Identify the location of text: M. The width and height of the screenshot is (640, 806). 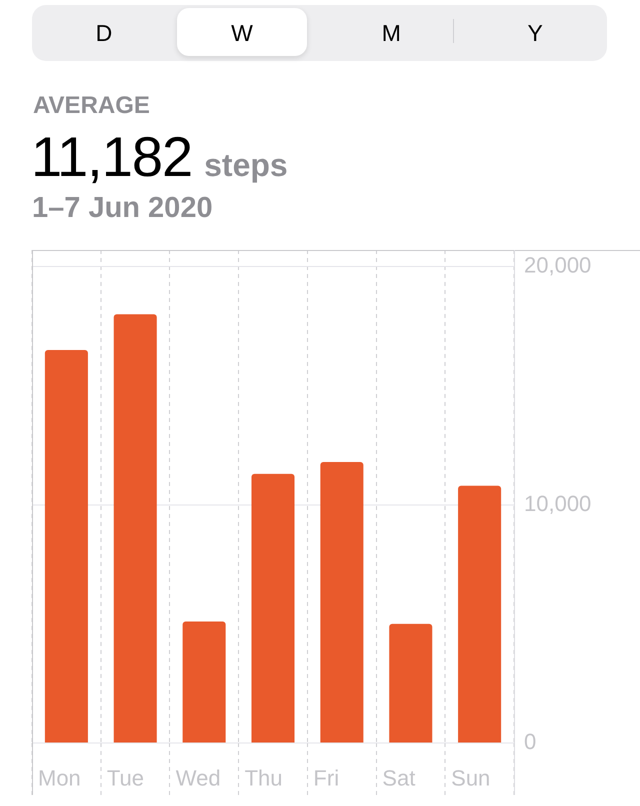
(391, 33).